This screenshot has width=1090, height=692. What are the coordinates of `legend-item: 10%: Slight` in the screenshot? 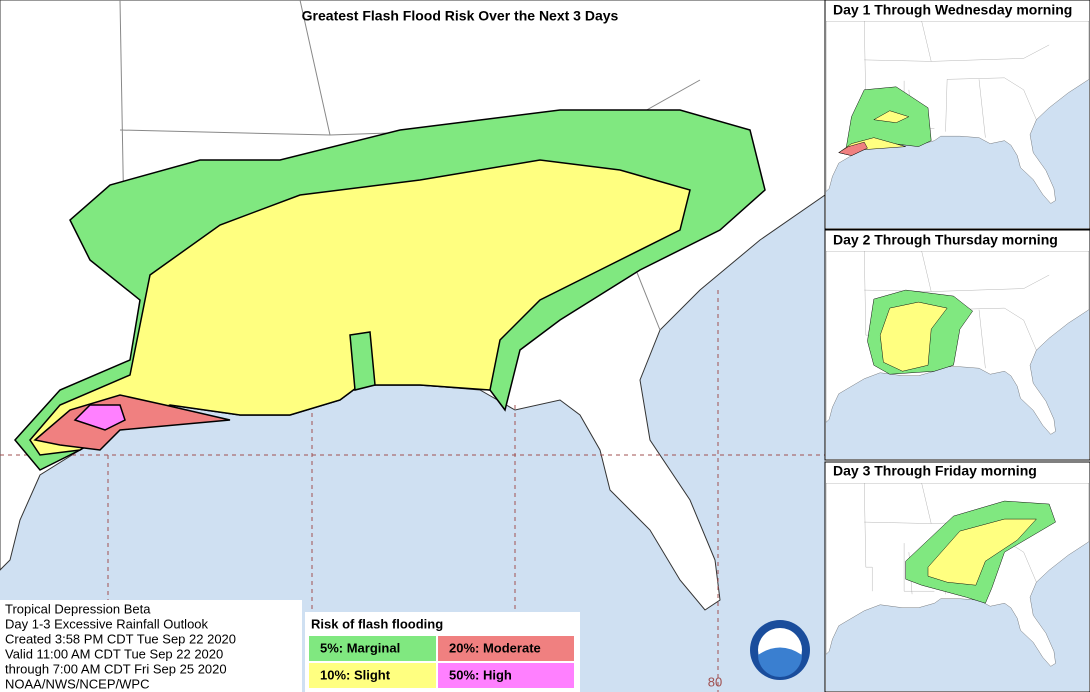 It's located at (355, 674).